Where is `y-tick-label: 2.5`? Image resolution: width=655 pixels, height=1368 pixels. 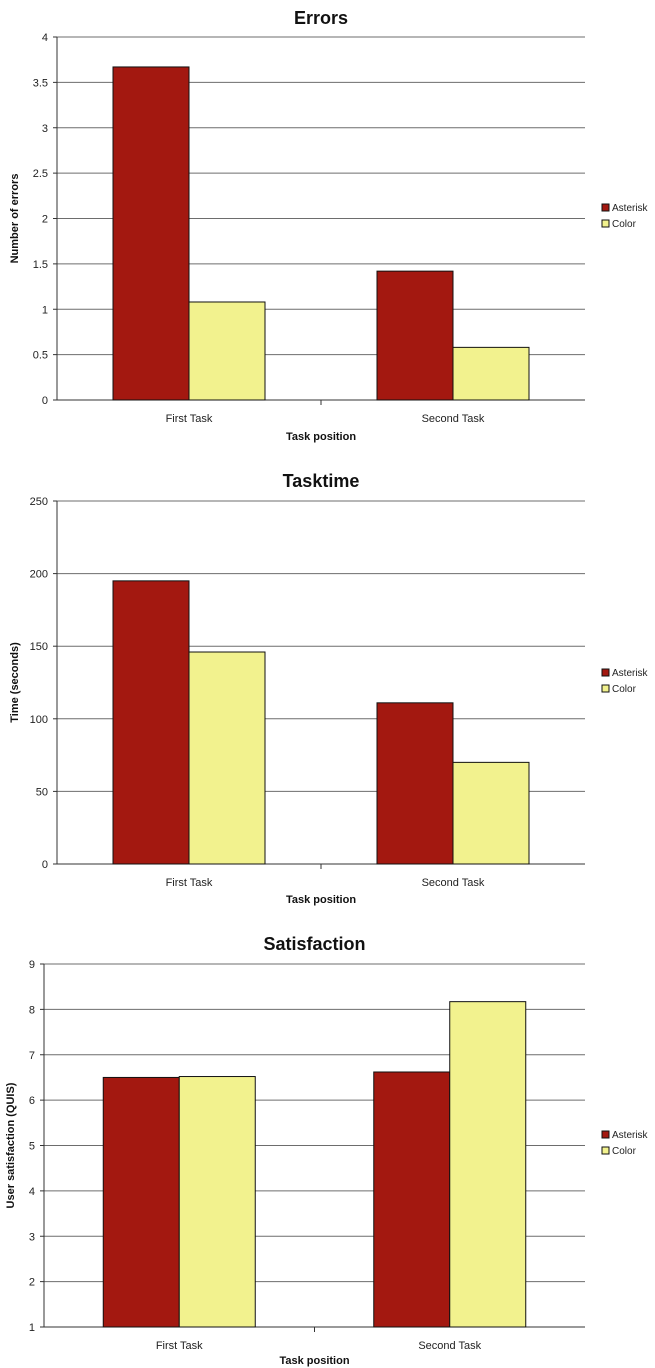 y-tick-label: 2.5 is located at coordinates (40, 174).